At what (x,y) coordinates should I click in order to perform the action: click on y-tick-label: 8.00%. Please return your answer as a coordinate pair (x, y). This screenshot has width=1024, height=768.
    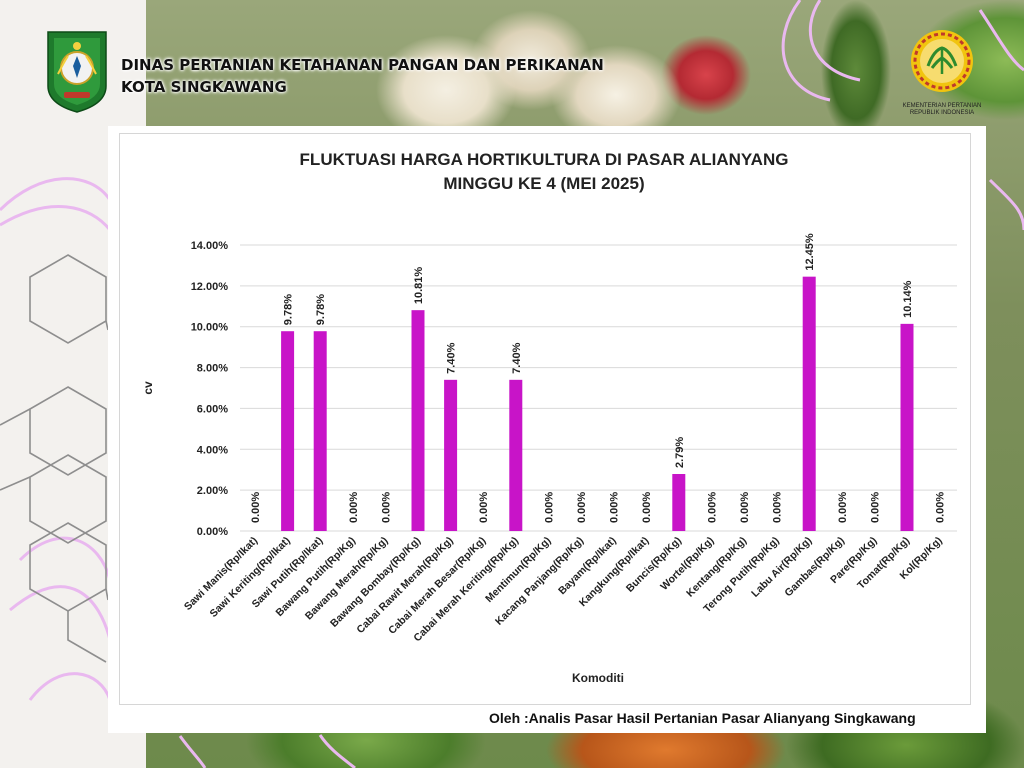
    Looking at the image, I should click on (212, 369).